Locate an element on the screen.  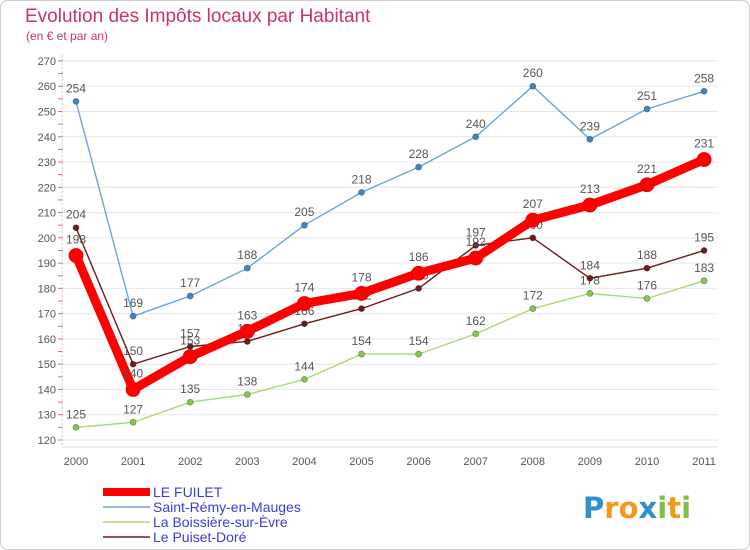
legend-item: Saint-Rémy-en-Mauges is located at coordinates (202, 507).